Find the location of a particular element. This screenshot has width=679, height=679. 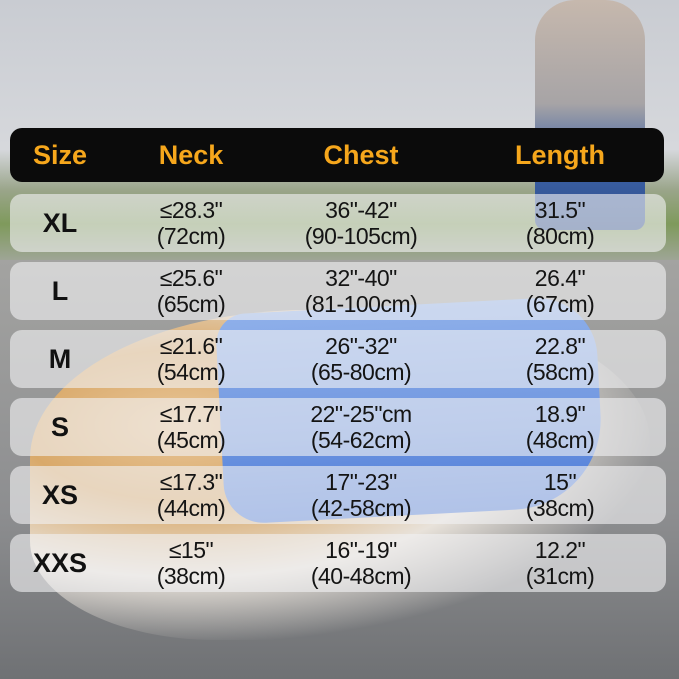

length-value: 15" (38cm) is located at coordinates (560, 495).